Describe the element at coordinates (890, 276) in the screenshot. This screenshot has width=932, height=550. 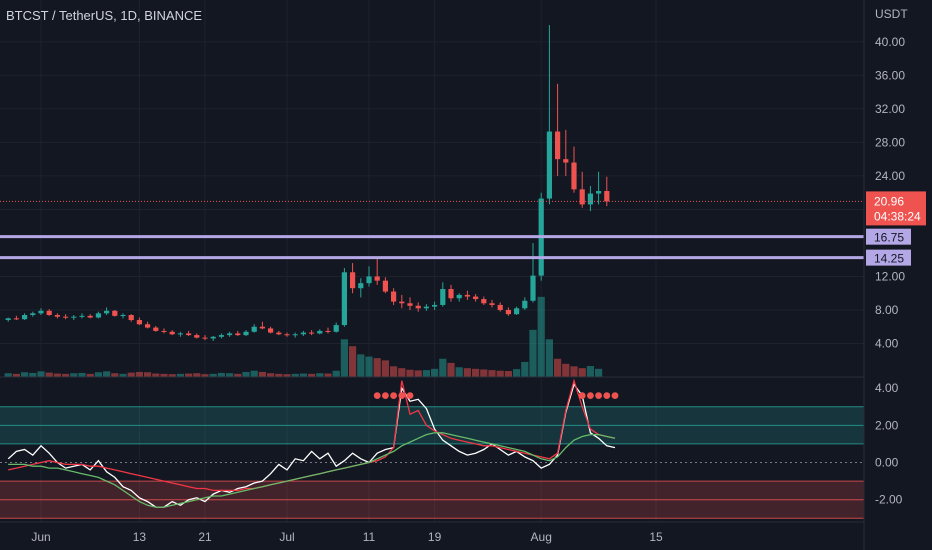
I see `price-tick-label: 12.00` at that location.